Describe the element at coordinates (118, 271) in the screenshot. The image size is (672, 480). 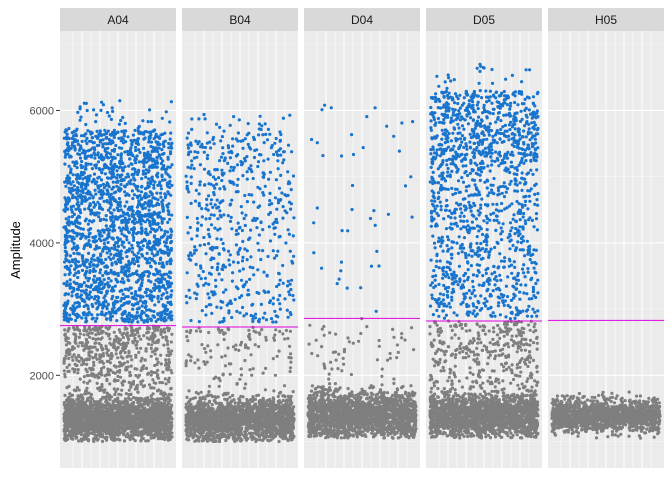
I see `data-points` at that location.